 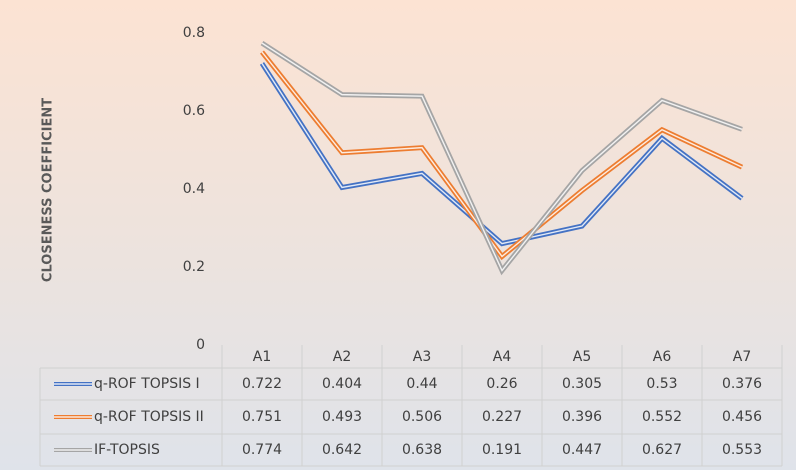 What do you see at coordinates (421, 384) in the screenshot?
I see `table-value: 0.44` at bounding box center [421, 384].